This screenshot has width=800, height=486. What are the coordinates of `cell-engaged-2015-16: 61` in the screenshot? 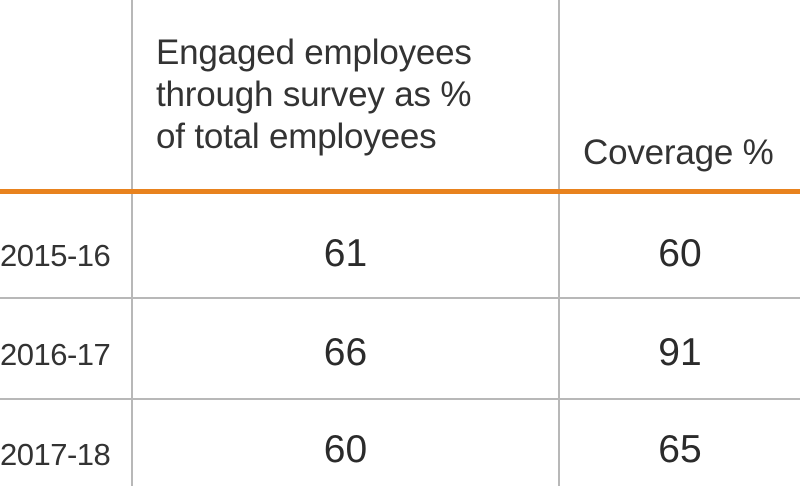 It's located at (345, 253).